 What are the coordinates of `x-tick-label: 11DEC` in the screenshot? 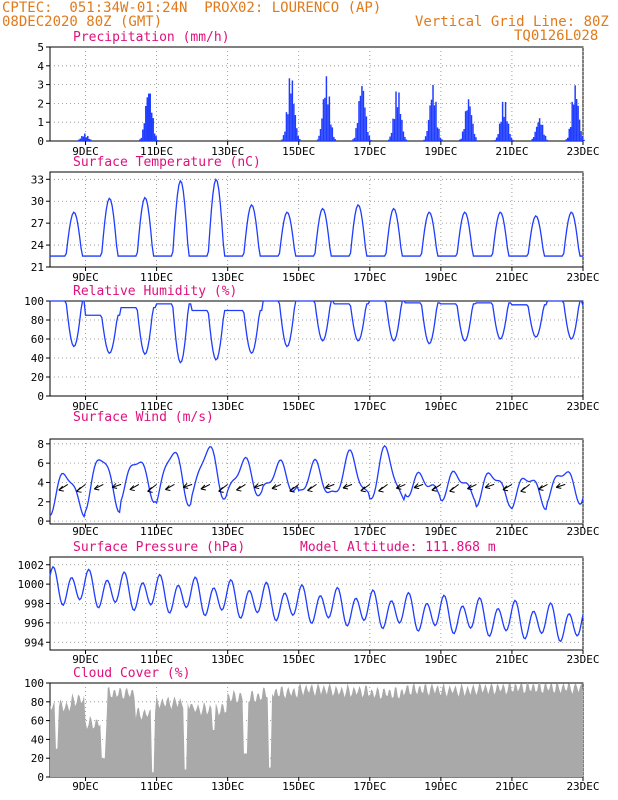 It's located at (156, 786).